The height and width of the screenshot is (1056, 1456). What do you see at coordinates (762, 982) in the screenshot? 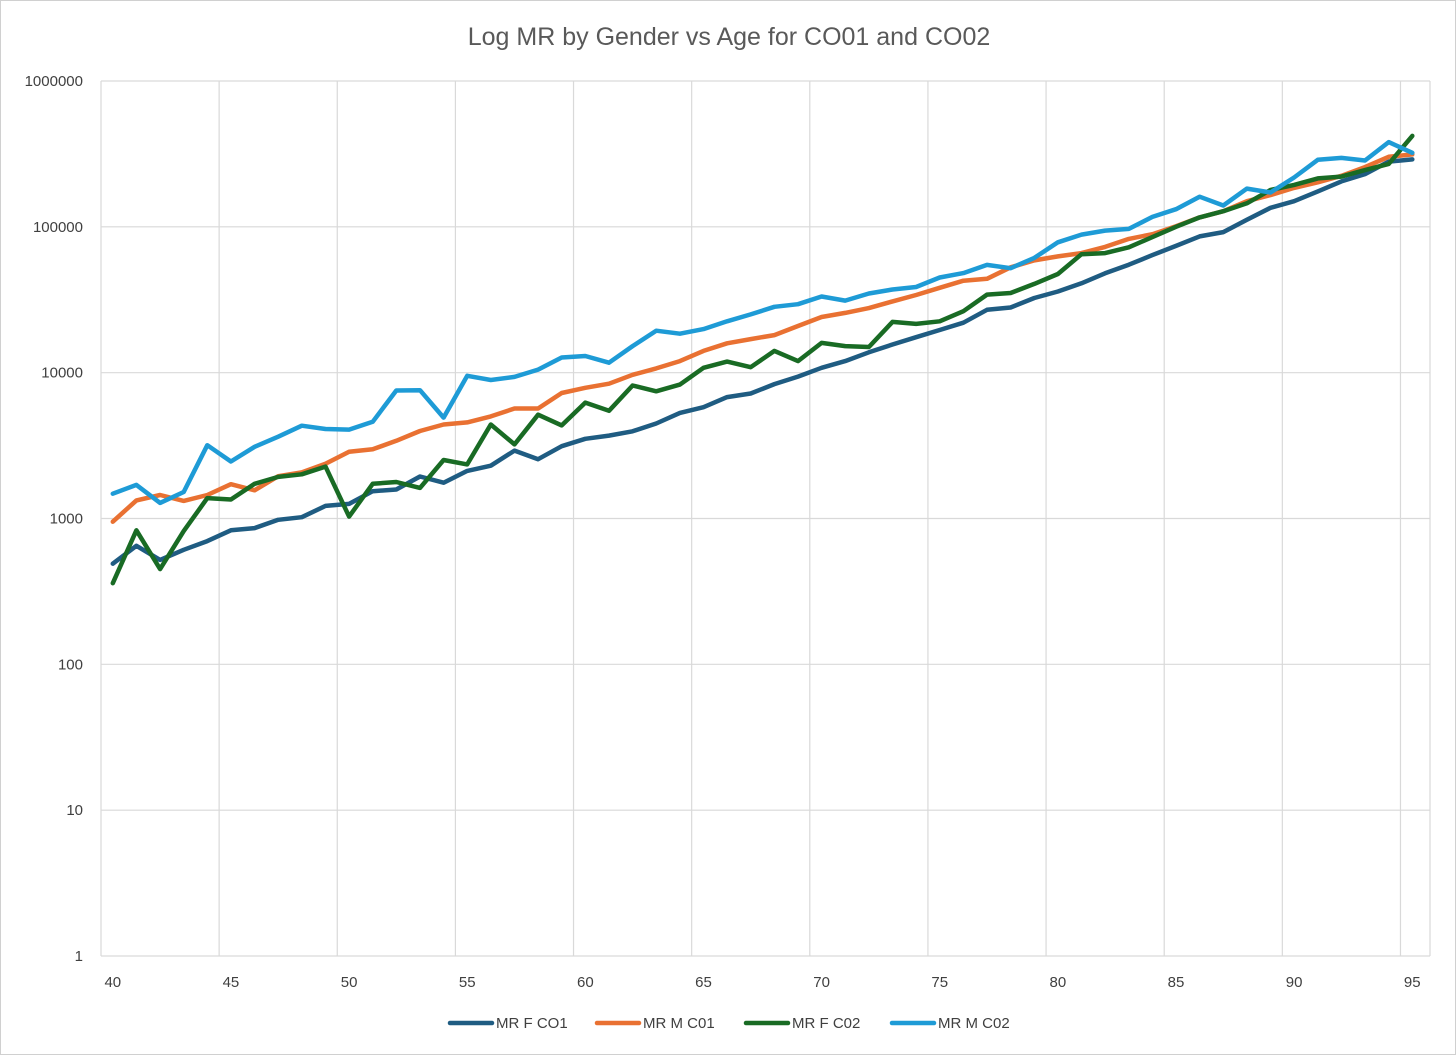
I see `x-axis-tick-labels: 40 45 50 55 60 65 70 75 80 85 90 95` at bounding box center [762, 982].